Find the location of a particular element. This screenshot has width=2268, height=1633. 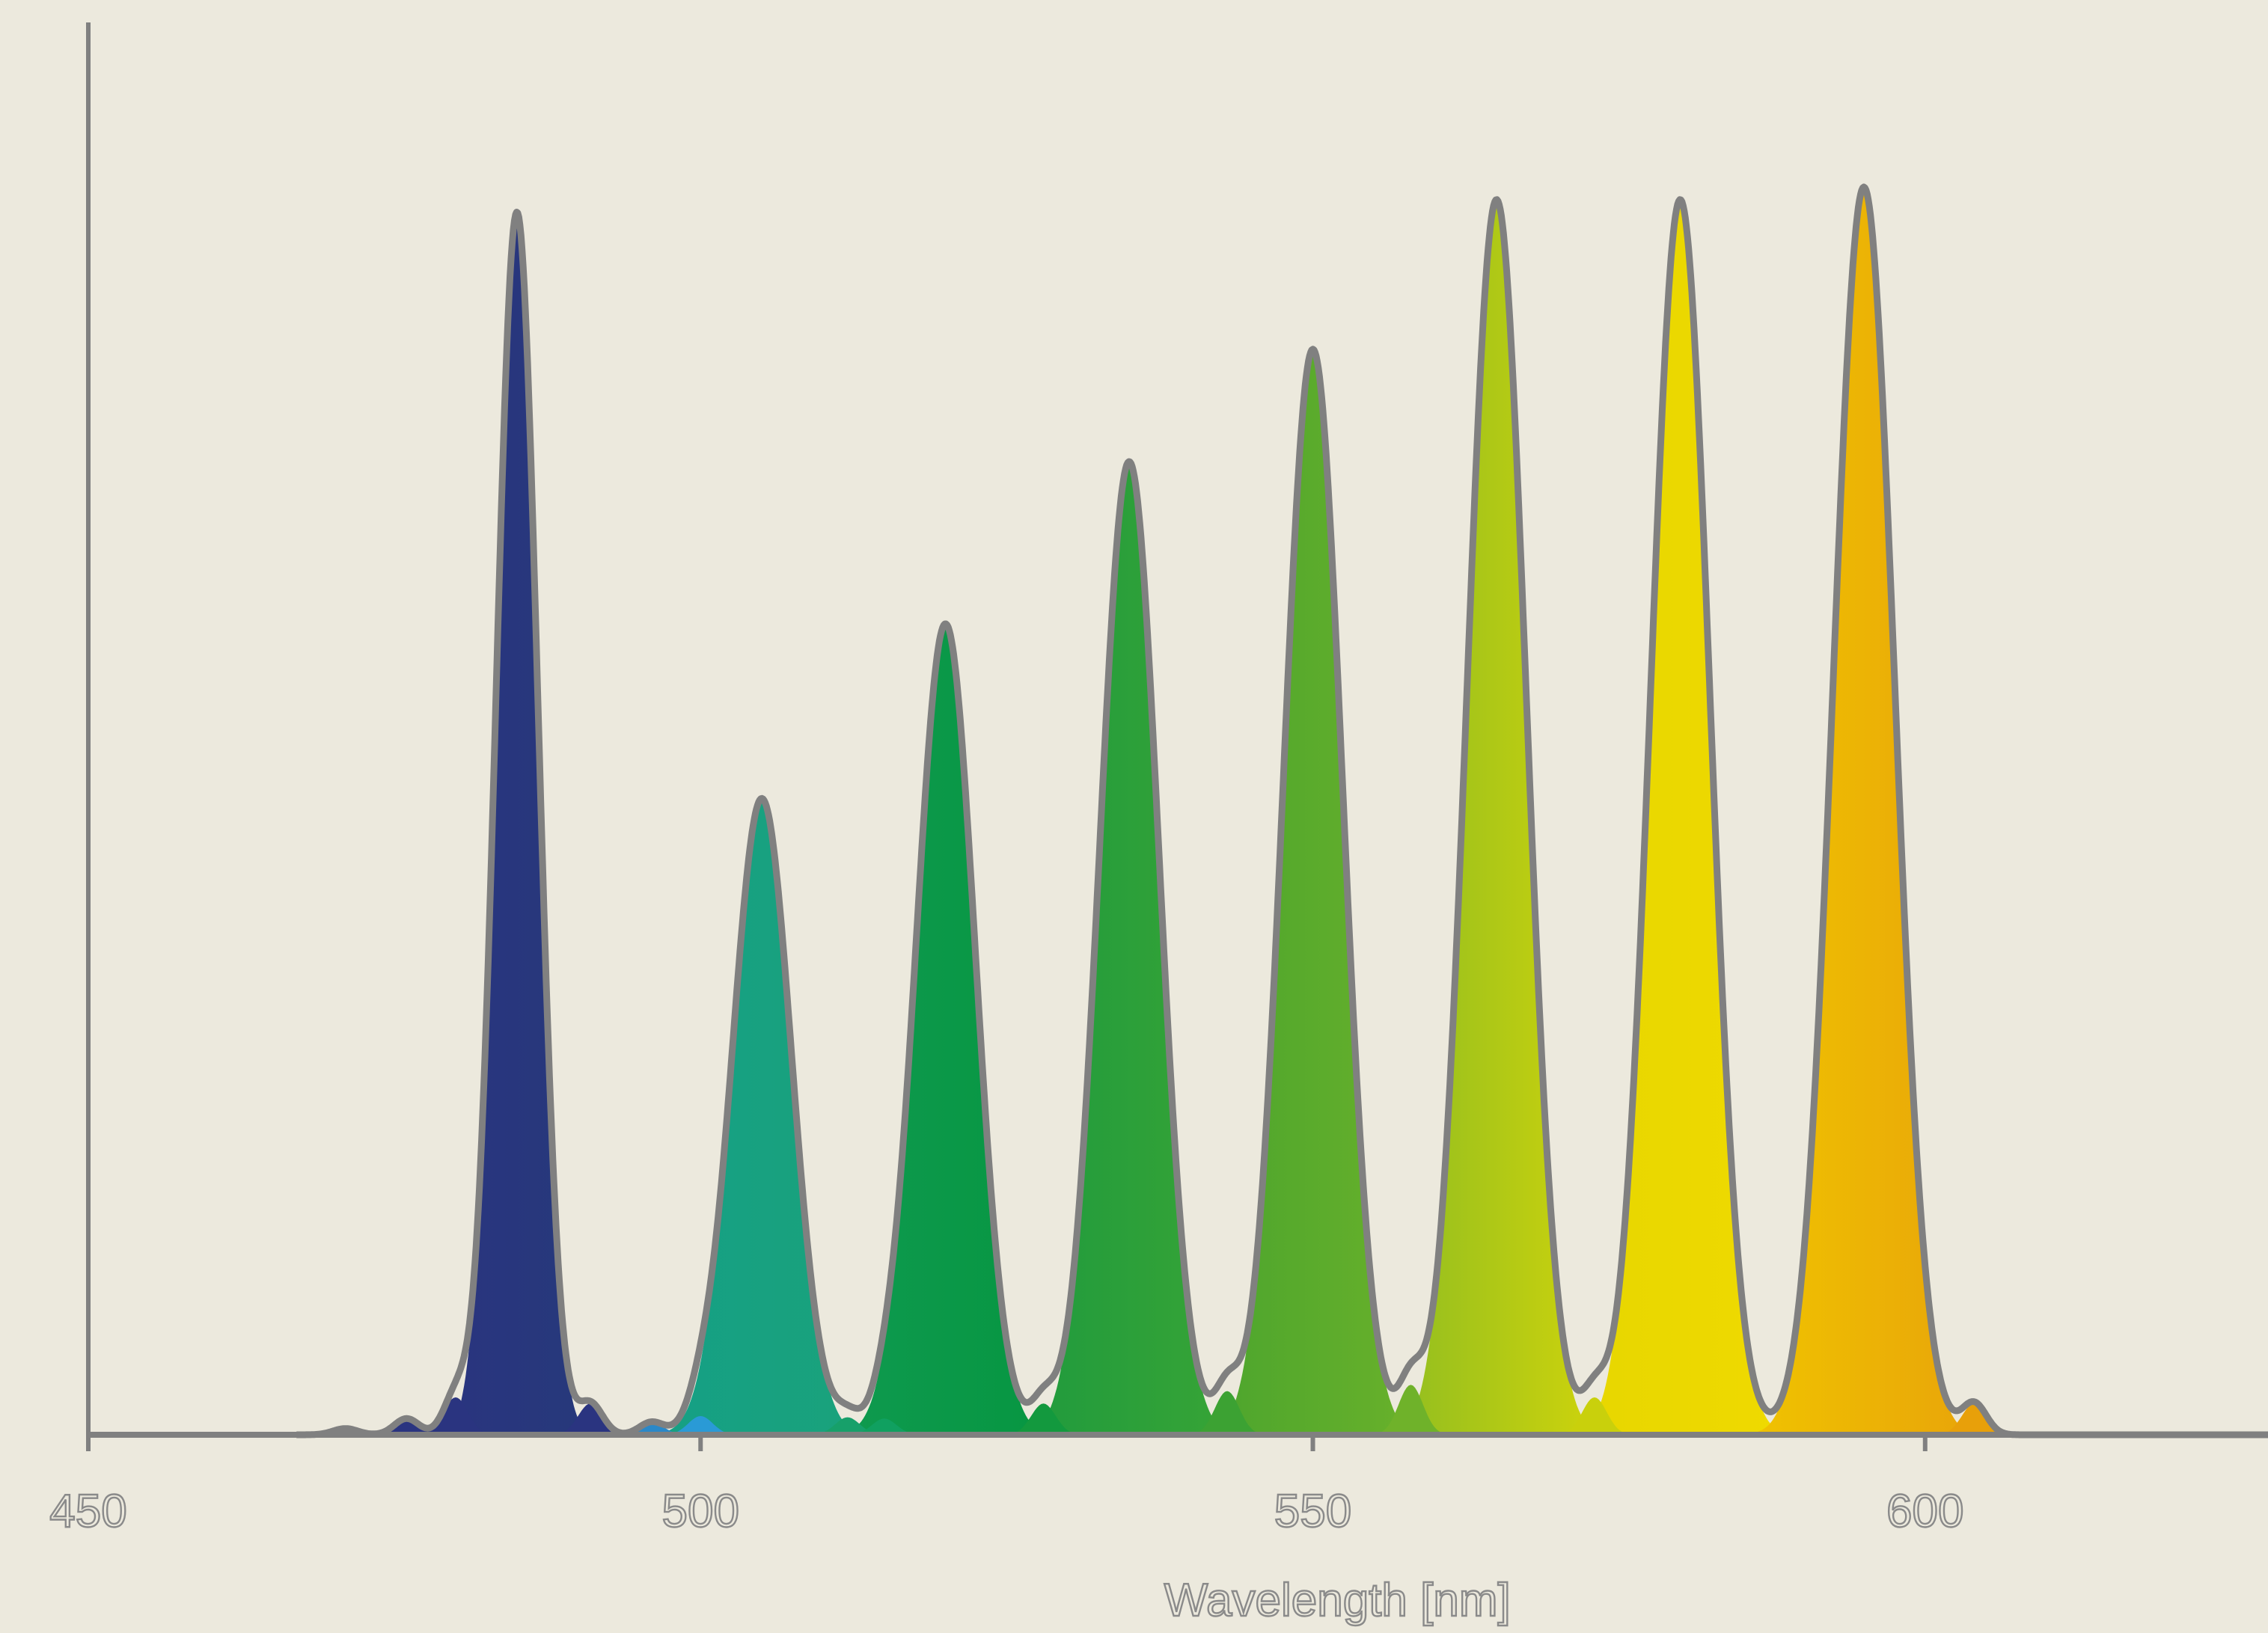

minor-bump-573nm is located at coordinates (1594, 1416).